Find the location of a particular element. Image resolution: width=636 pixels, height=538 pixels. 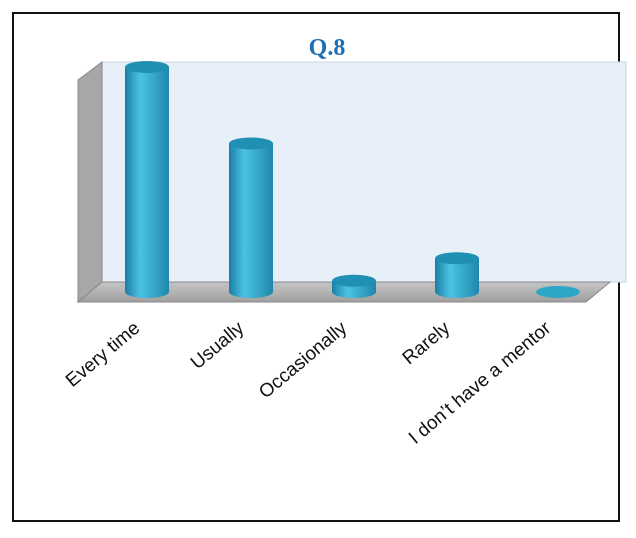

bar-rarely is located at coordinates (457, 275).